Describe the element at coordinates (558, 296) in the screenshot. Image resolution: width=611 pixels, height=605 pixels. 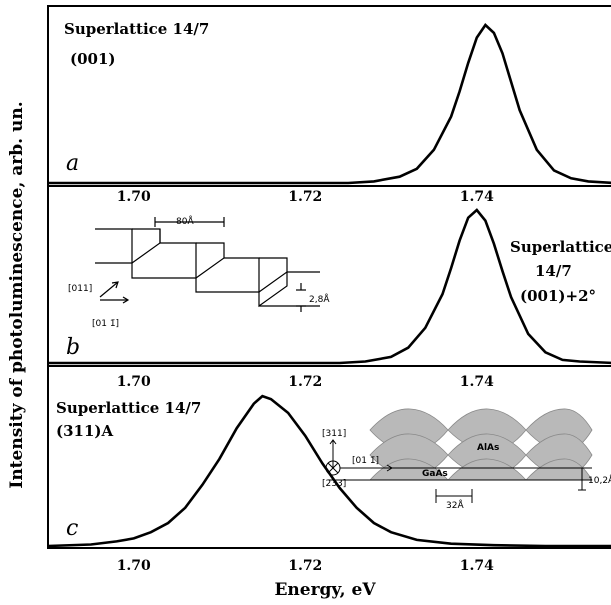
I see `panel-b-label-line3: (001)+2°` at that location.